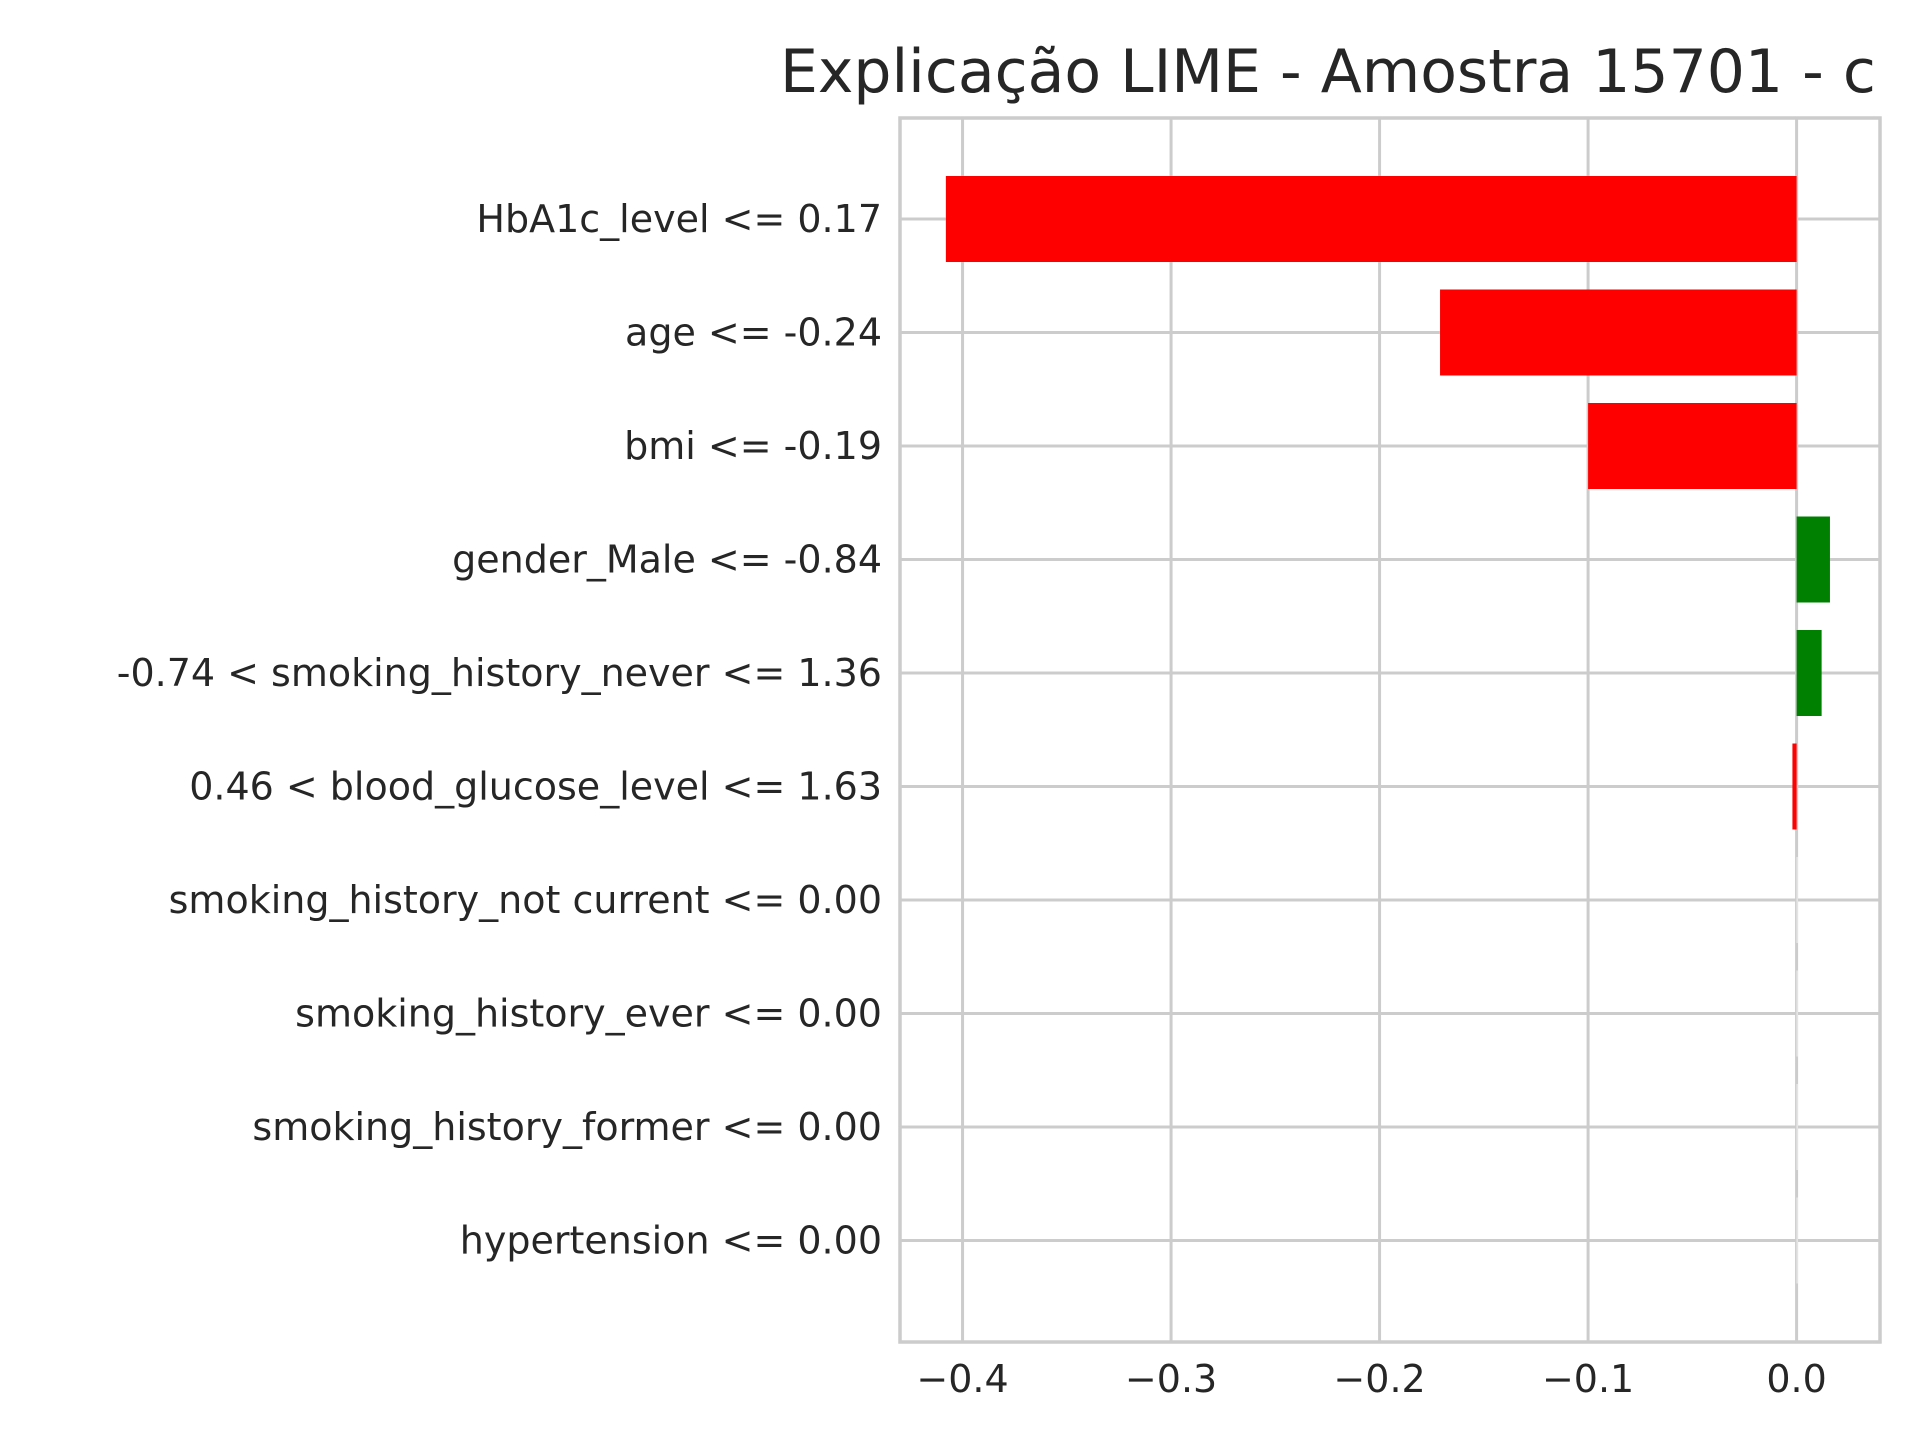  What do you see at coordinates (525, 900) in the screenshot?
I see `y-tick-label: smoking_history_not current <= 0.00` at bounding box center [525, 900].